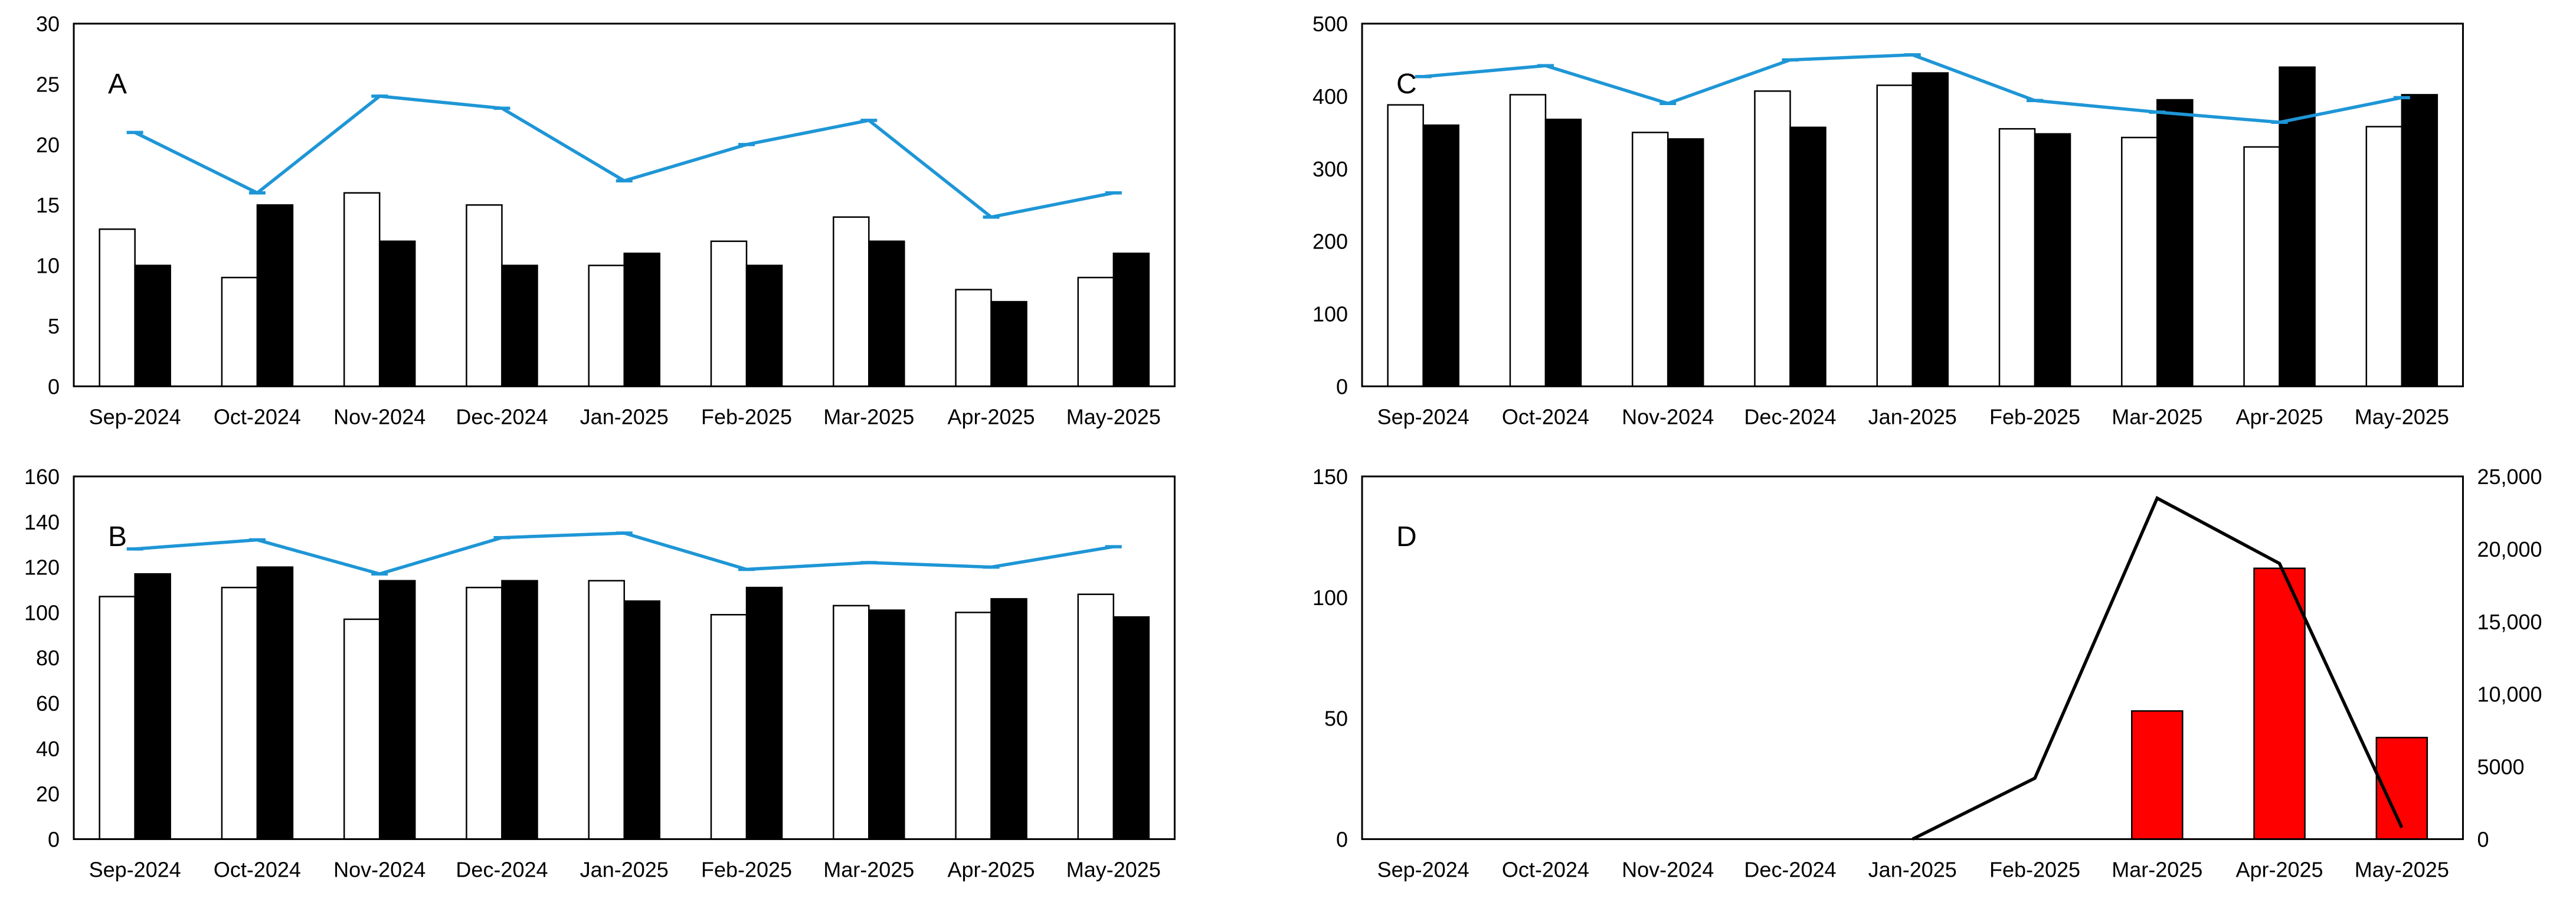 The height and width of the screenshot is (905, 2576). What do you see at coordinates (2510, 694) in the screenshot?
I see `y-axis-right-tick-label: 10,000` at bounding box center [2510, 694].